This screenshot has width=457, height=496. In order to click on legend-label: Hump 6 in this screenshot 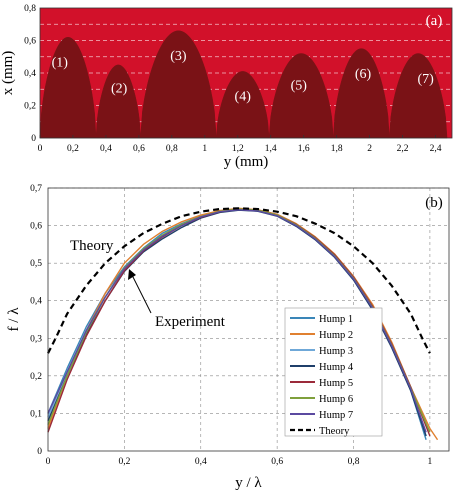, I will do `click(336, 399)`.